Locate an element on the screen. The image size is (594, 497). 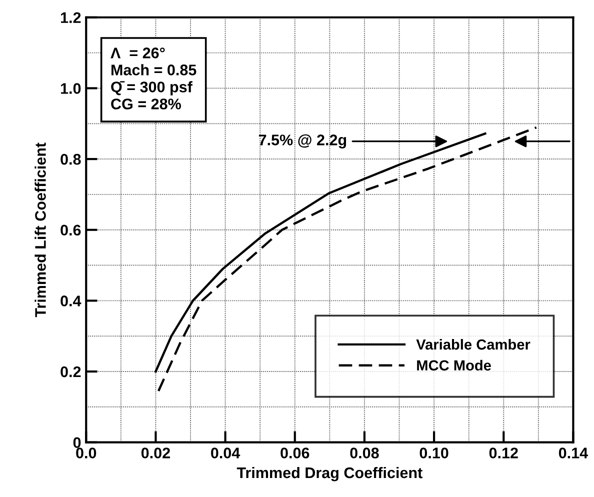
x-tick-label: 0.04 is located at coordinates (225, 453).